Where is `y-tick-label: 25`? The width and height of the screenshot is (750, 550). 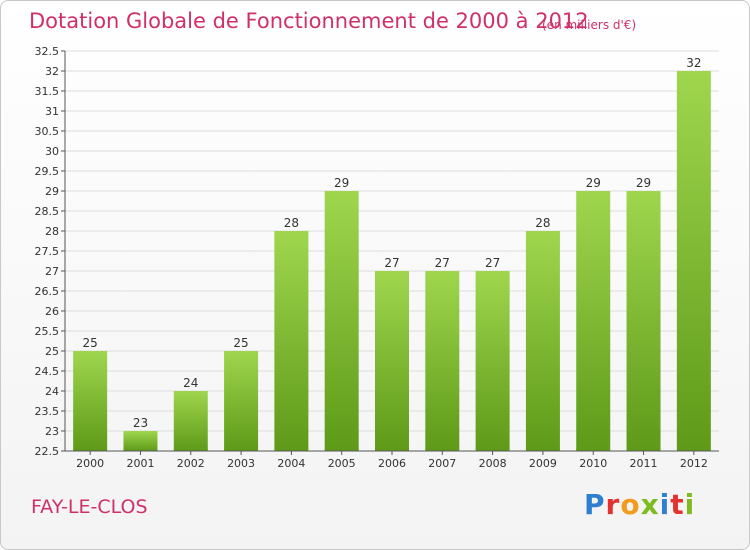
y-tick-label: 25 is located at coordinates (52, 351).